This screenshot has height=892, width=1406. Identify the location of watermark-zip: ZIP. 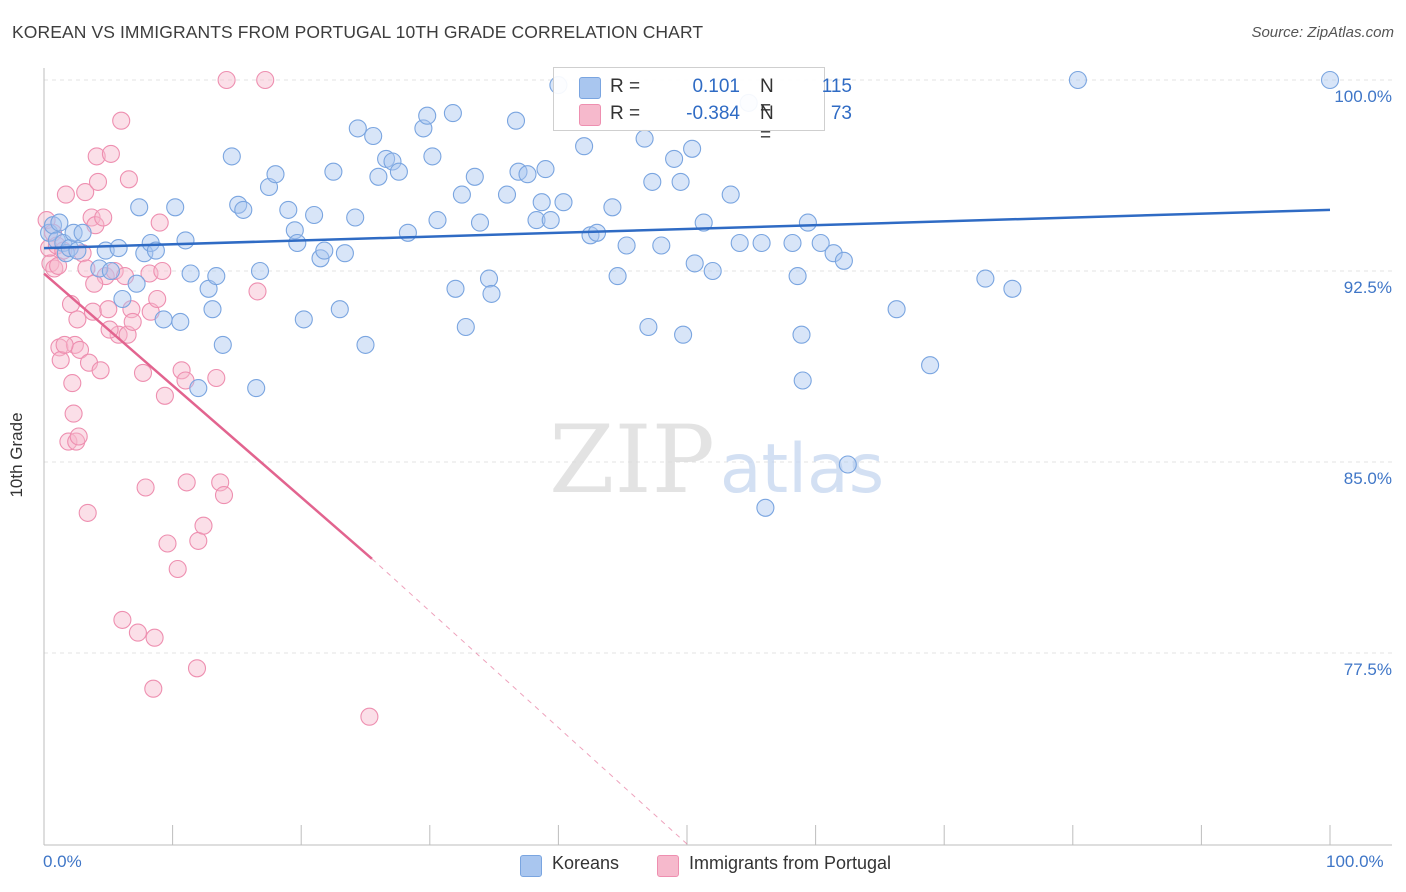
(632, 460).